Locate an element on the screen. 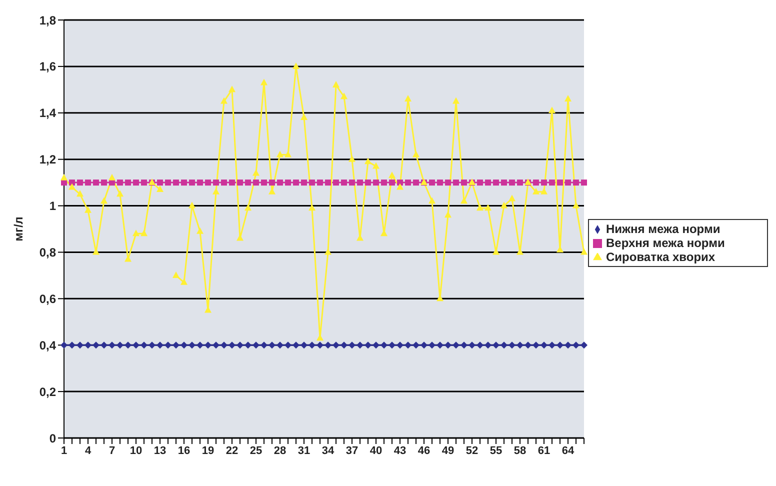 Image resolution: width=776 pixels, height=486 pixels. x-tick-label: 58 is located at coordinates (520, 450).